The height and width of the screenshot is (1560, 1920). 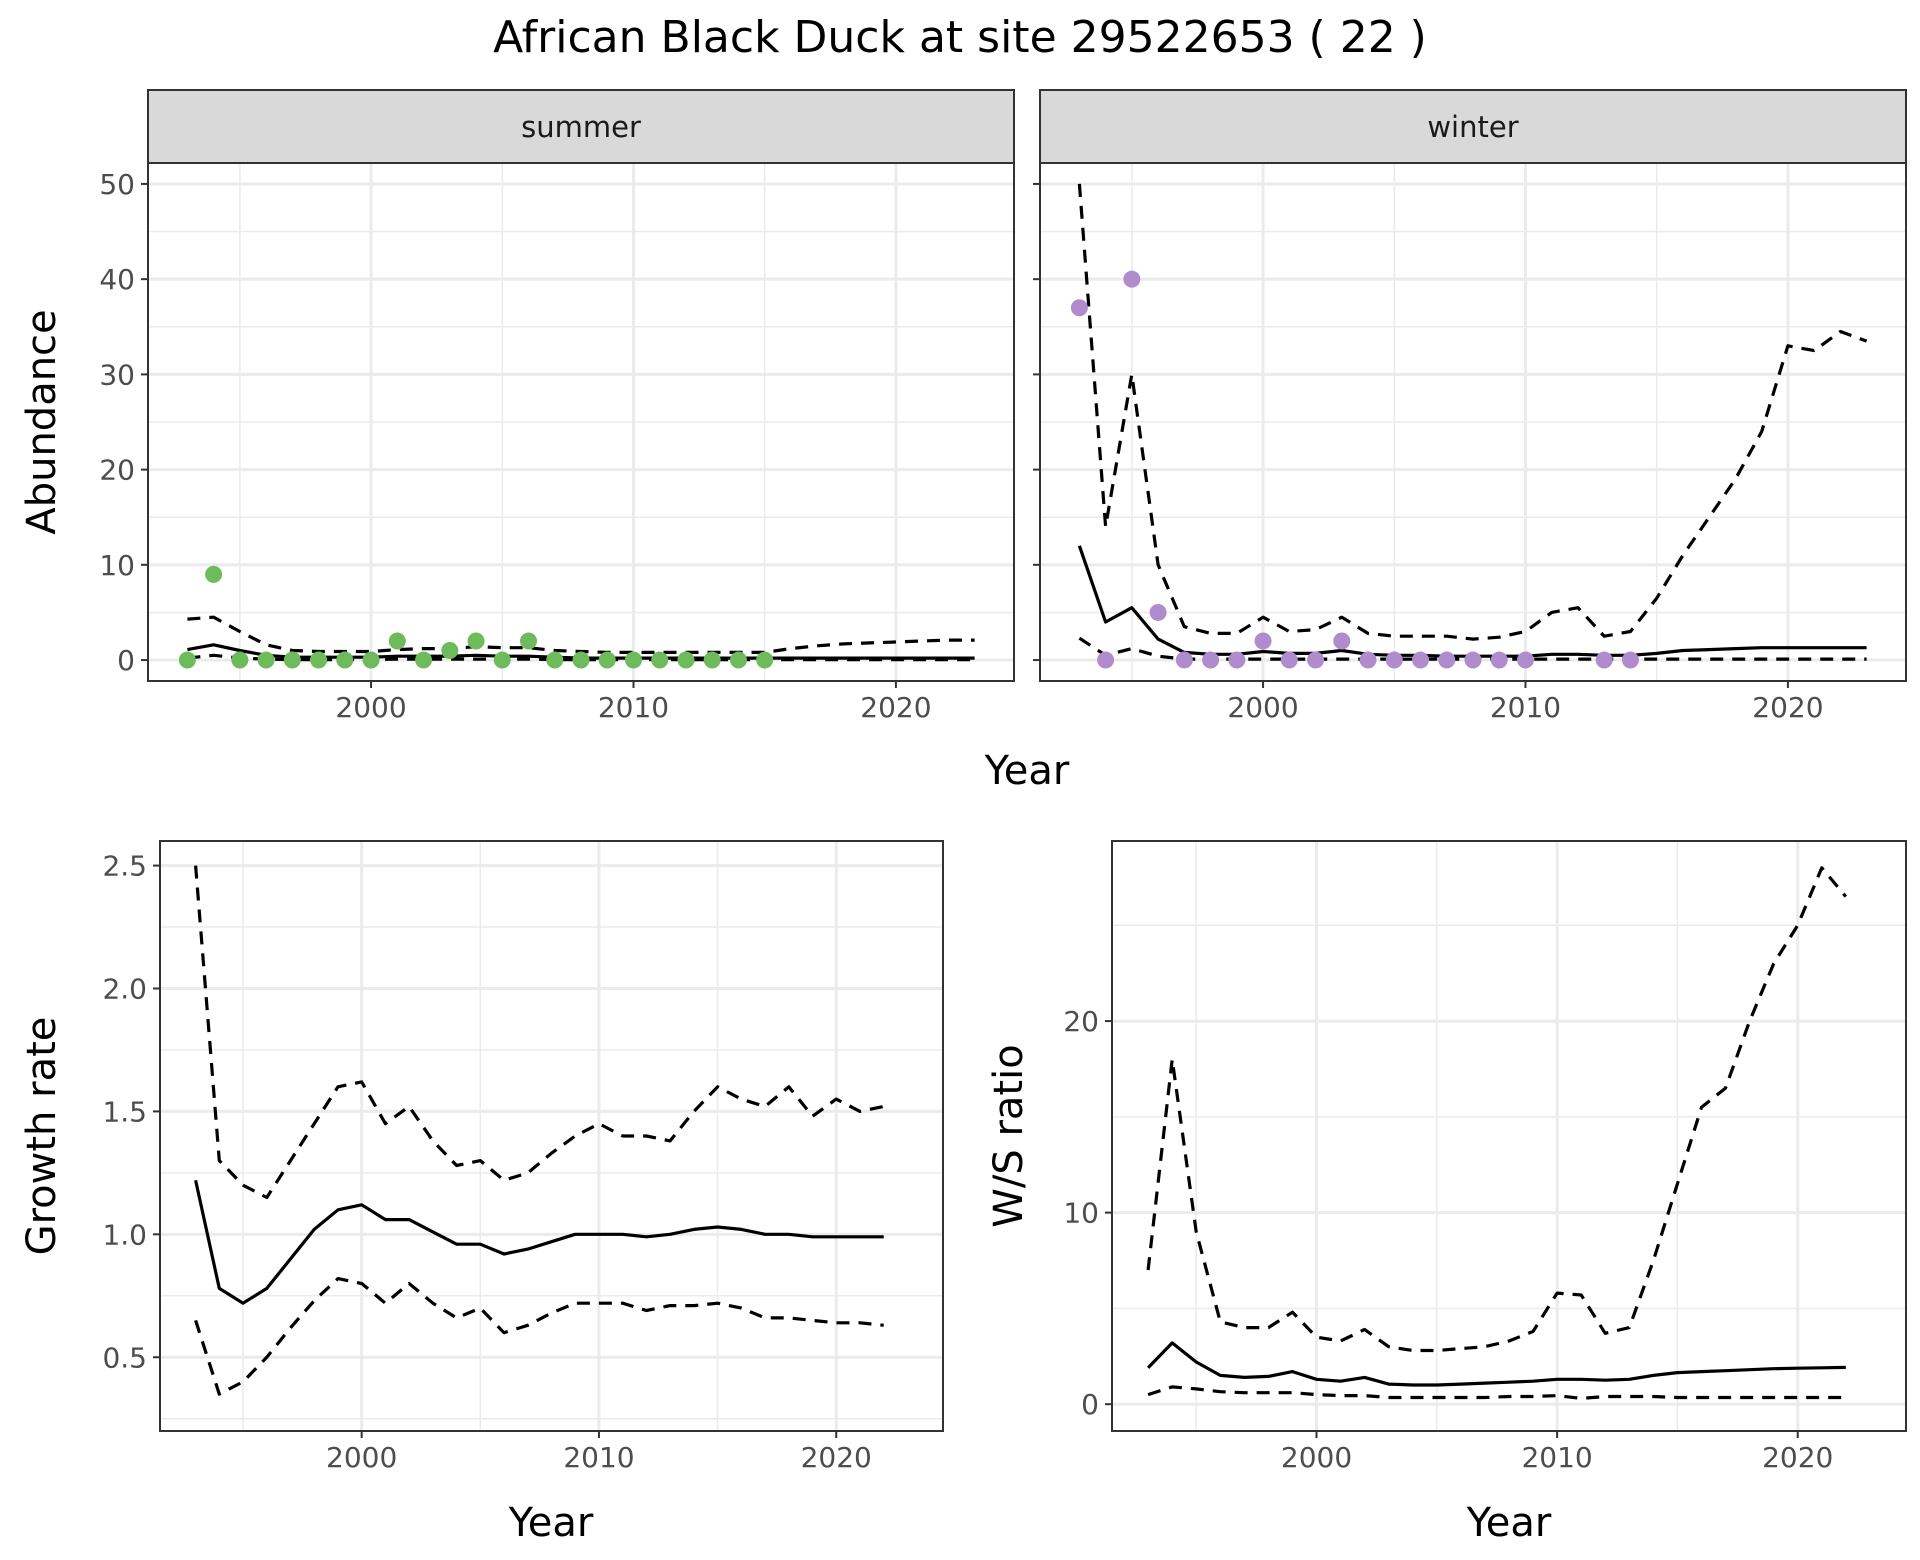 I want to click on facet-strip-label: winter, so click(x=1472, y=127).